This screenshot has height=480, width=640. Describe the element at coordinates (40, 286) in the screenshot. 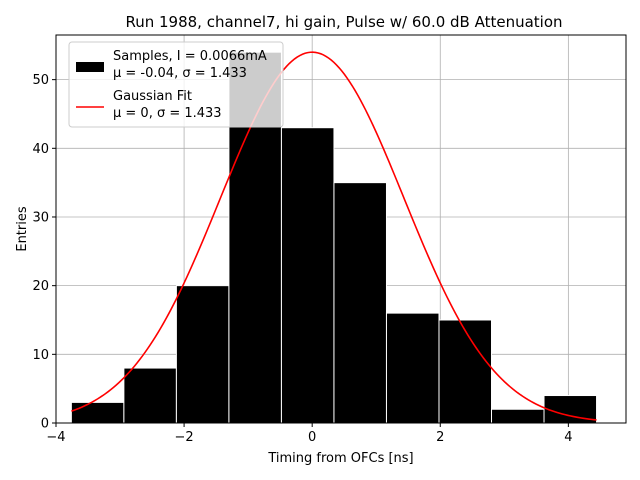

I see `y-tick-label: 20` at that location.